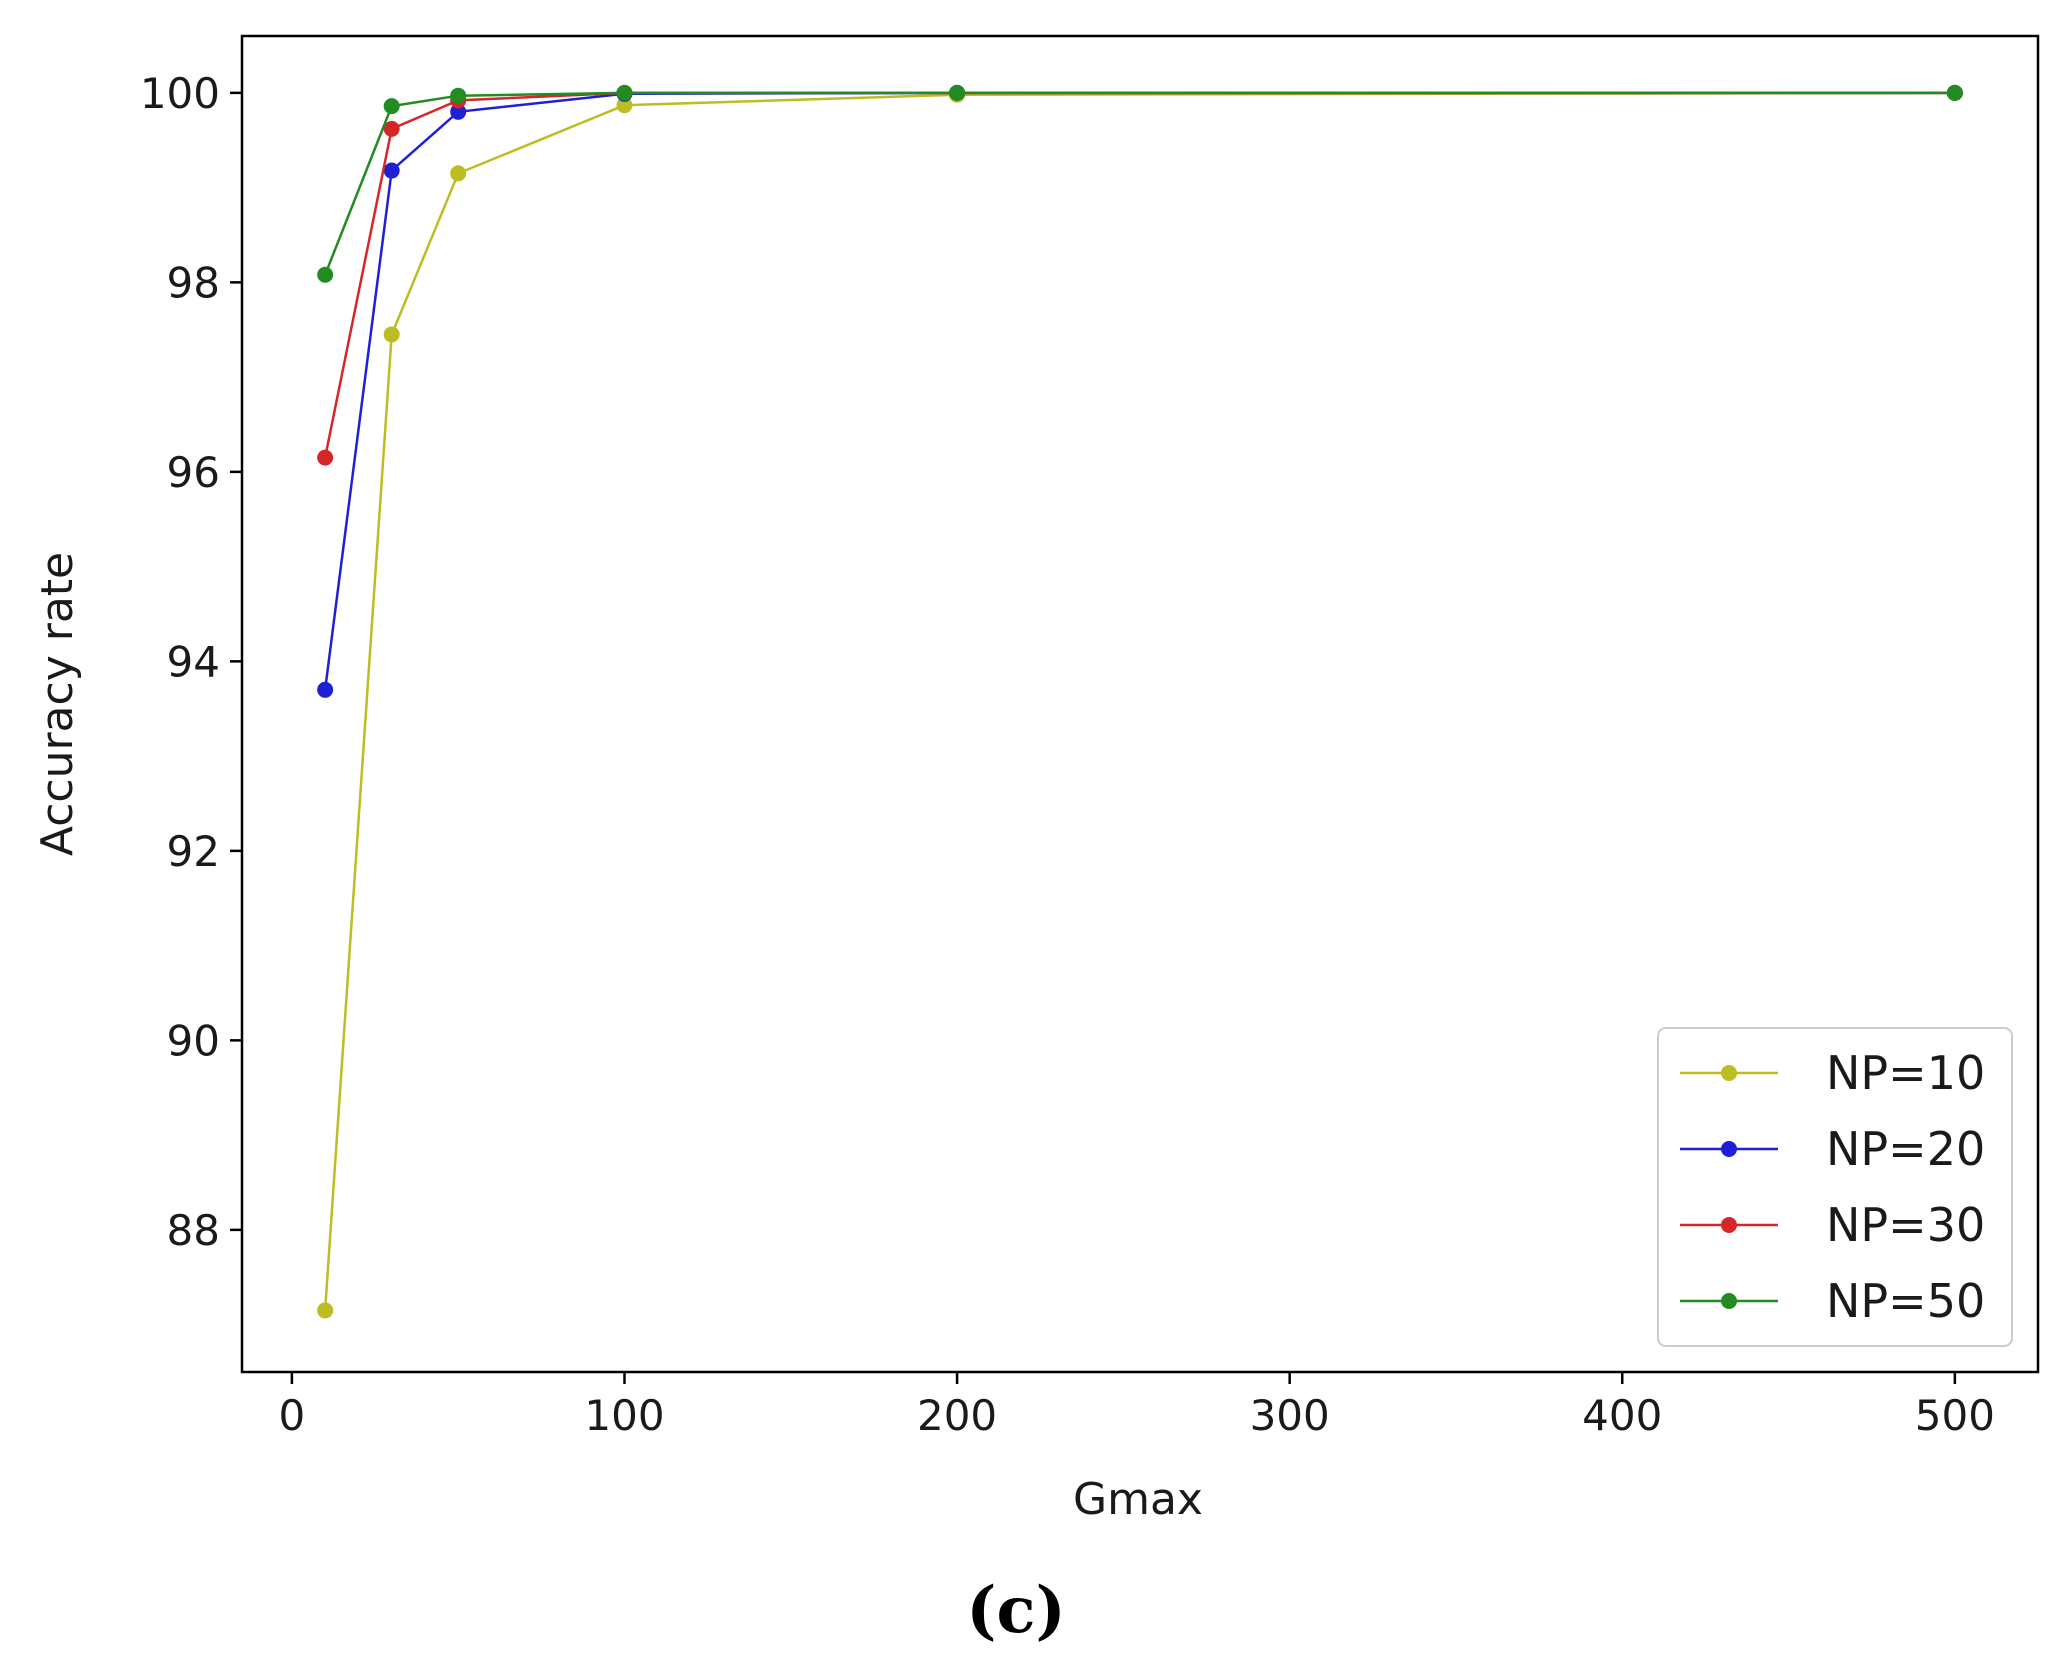 This screenshot has height=1656, width=2068. Describe the element at coordinates (193, 851) in the screenshot. I see `y-tick-label: 92` at that location.